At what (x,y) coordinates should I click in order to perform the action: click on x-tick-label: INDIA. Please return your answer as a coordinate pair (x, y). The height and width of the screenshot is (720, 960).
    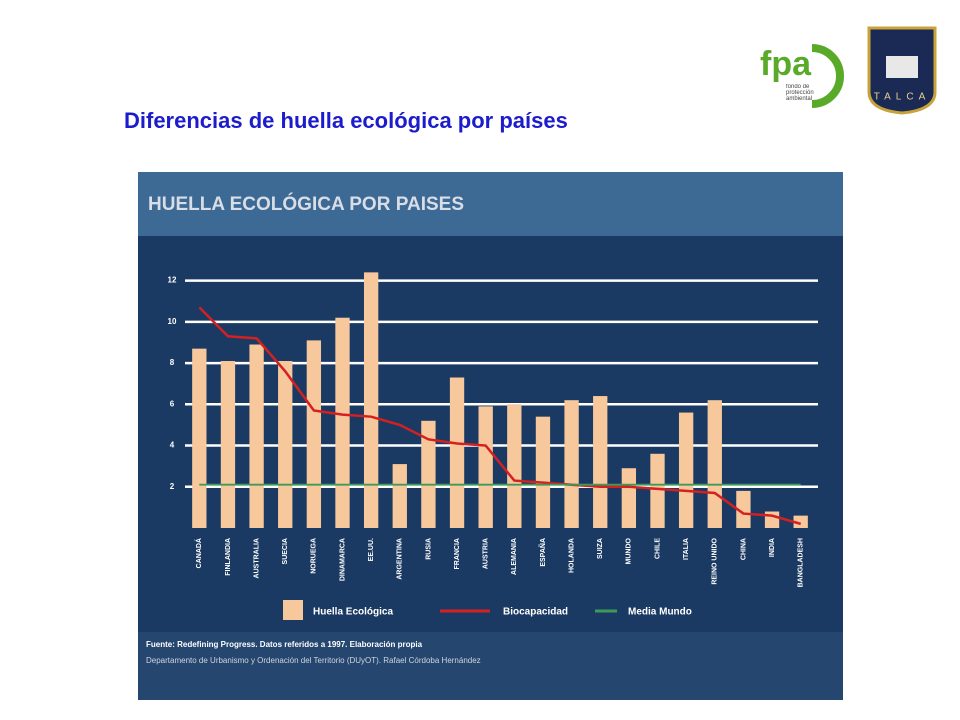
    Looking at the image, I should click on (772, 547).